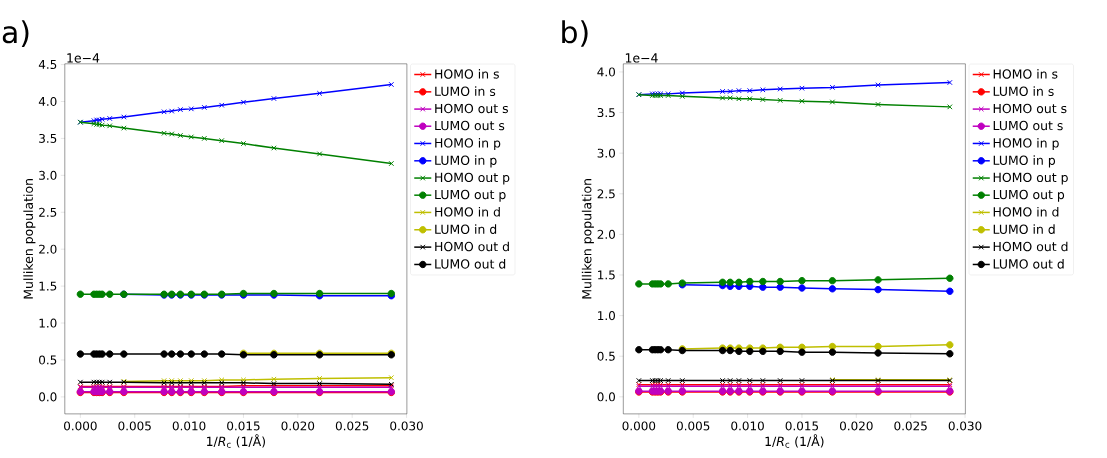 This screenshot has width=1107, height=458. I want to click on text: b), so click(575, 33).